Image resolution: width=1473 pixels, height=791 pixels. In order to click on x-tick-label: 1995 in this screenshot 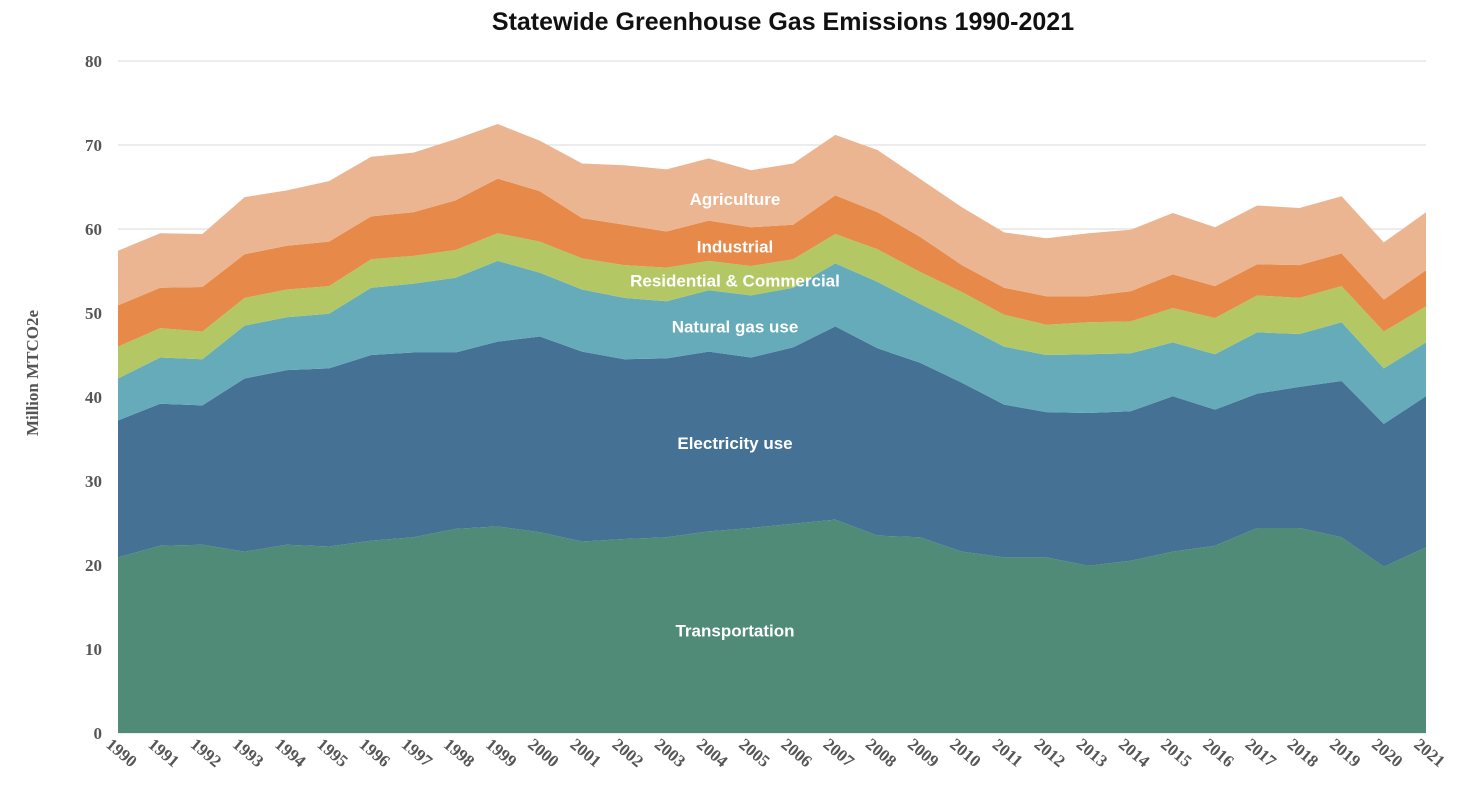, I will do `click(332, 753)`.